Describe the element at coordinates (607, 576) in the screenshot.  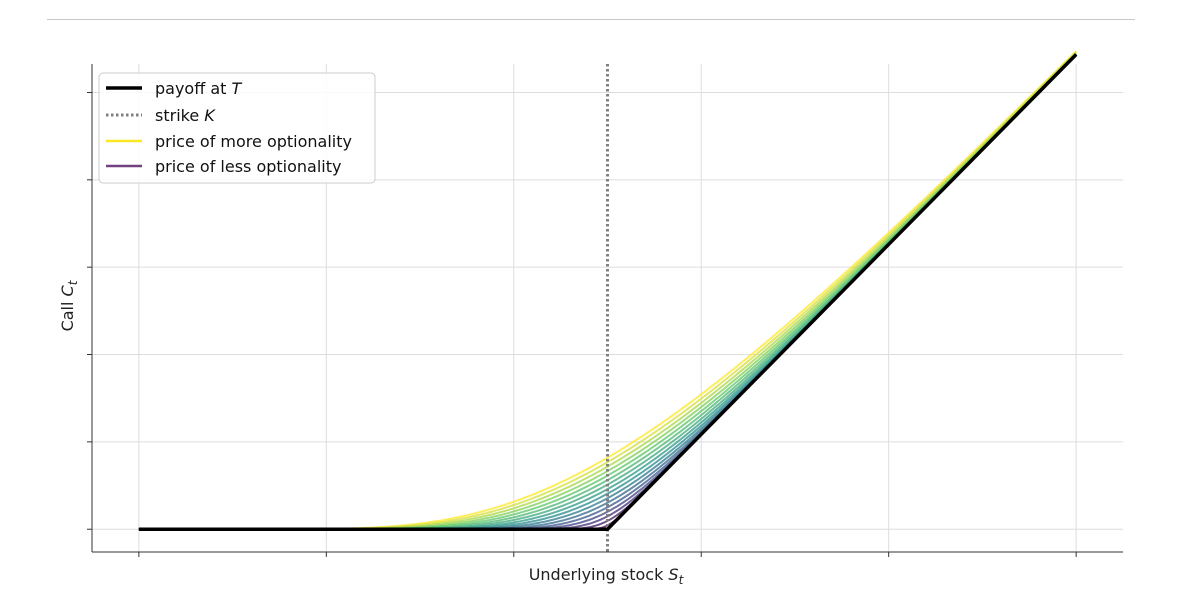
I see `x-axis-label: Underlying stock St` at that location.